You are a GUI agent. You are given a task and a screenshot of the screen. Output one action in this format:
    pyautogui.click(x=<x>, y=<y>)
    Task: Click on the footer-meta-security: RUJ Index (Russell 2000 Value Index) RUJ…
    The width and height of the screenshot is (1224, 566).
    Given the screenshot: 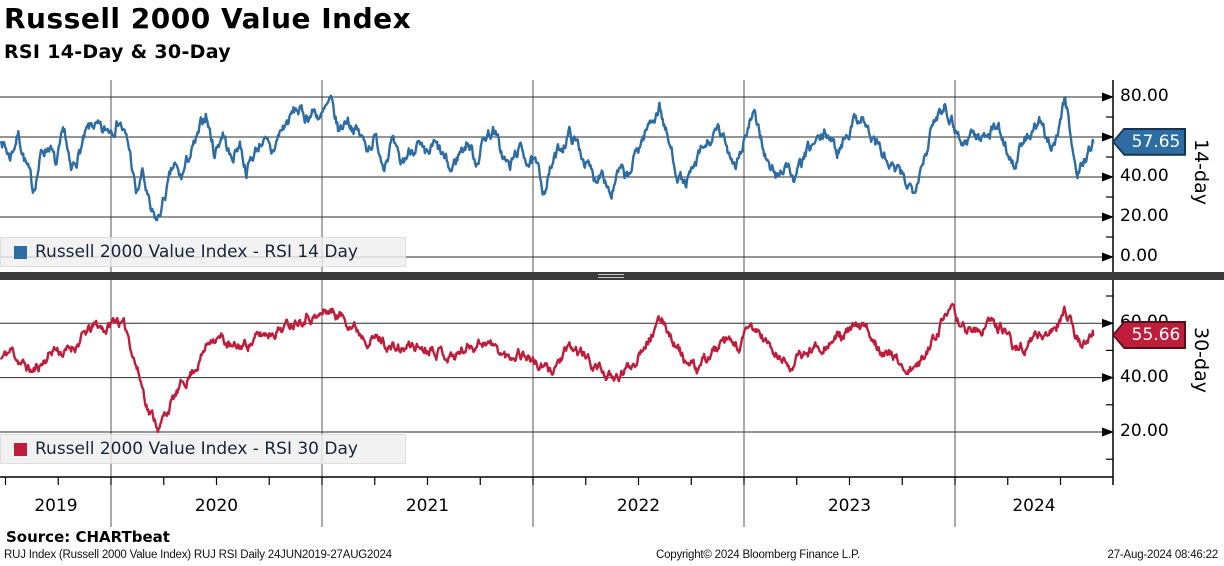 What is the action you would take?
    pyautogui.click(x=198, y=555)
    